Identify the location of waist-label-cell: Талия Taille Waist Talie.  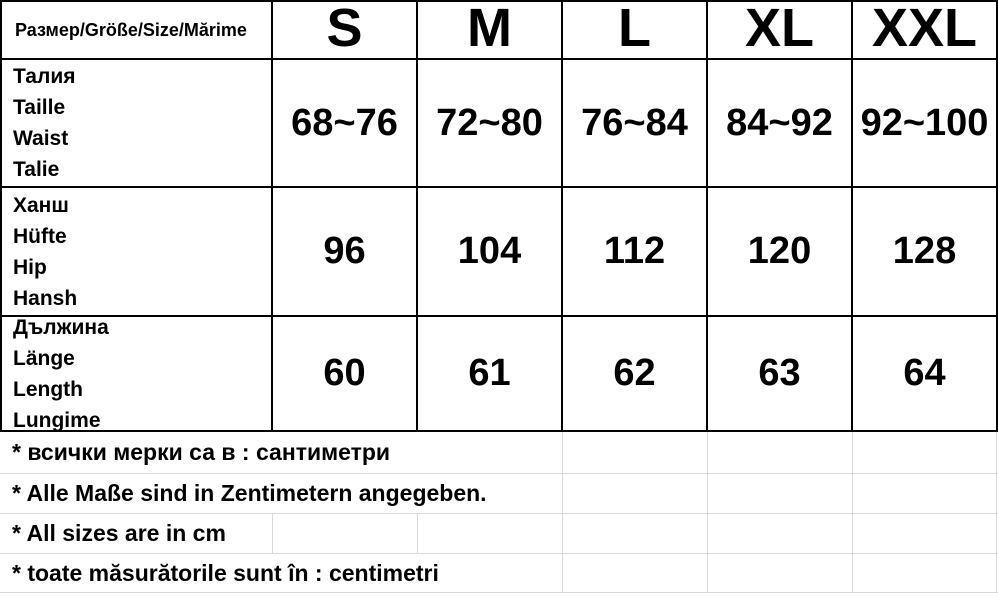
(137, 124).